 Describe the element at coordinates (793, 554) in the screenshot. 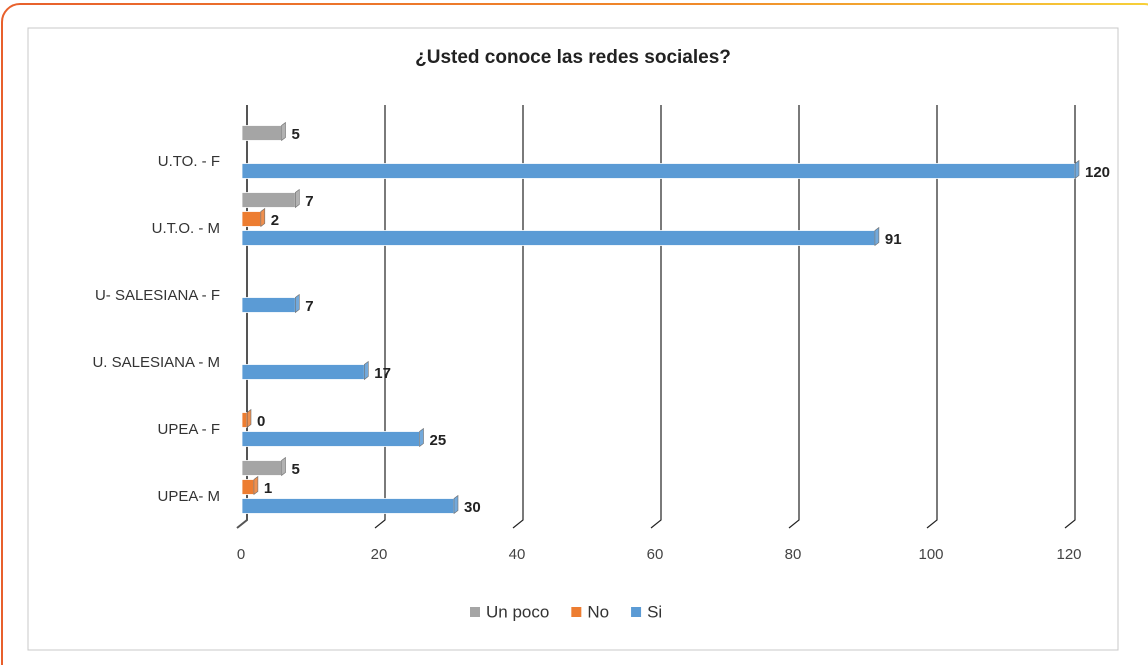

I see `x-tick-label: 80` at that location.